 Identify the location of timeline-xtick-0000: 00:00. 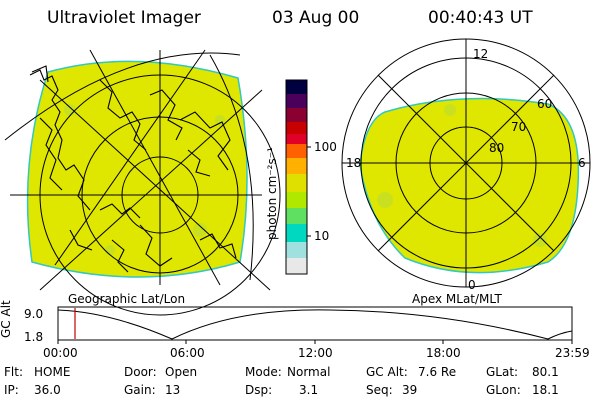
(60, 353).